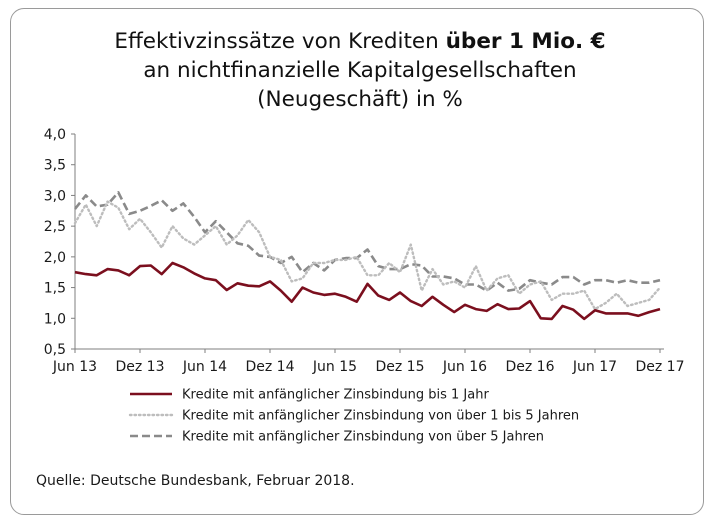 This screenshot has width=721, height=529. I want to click on x-tick-label: Jun 14, so click(204, 367).